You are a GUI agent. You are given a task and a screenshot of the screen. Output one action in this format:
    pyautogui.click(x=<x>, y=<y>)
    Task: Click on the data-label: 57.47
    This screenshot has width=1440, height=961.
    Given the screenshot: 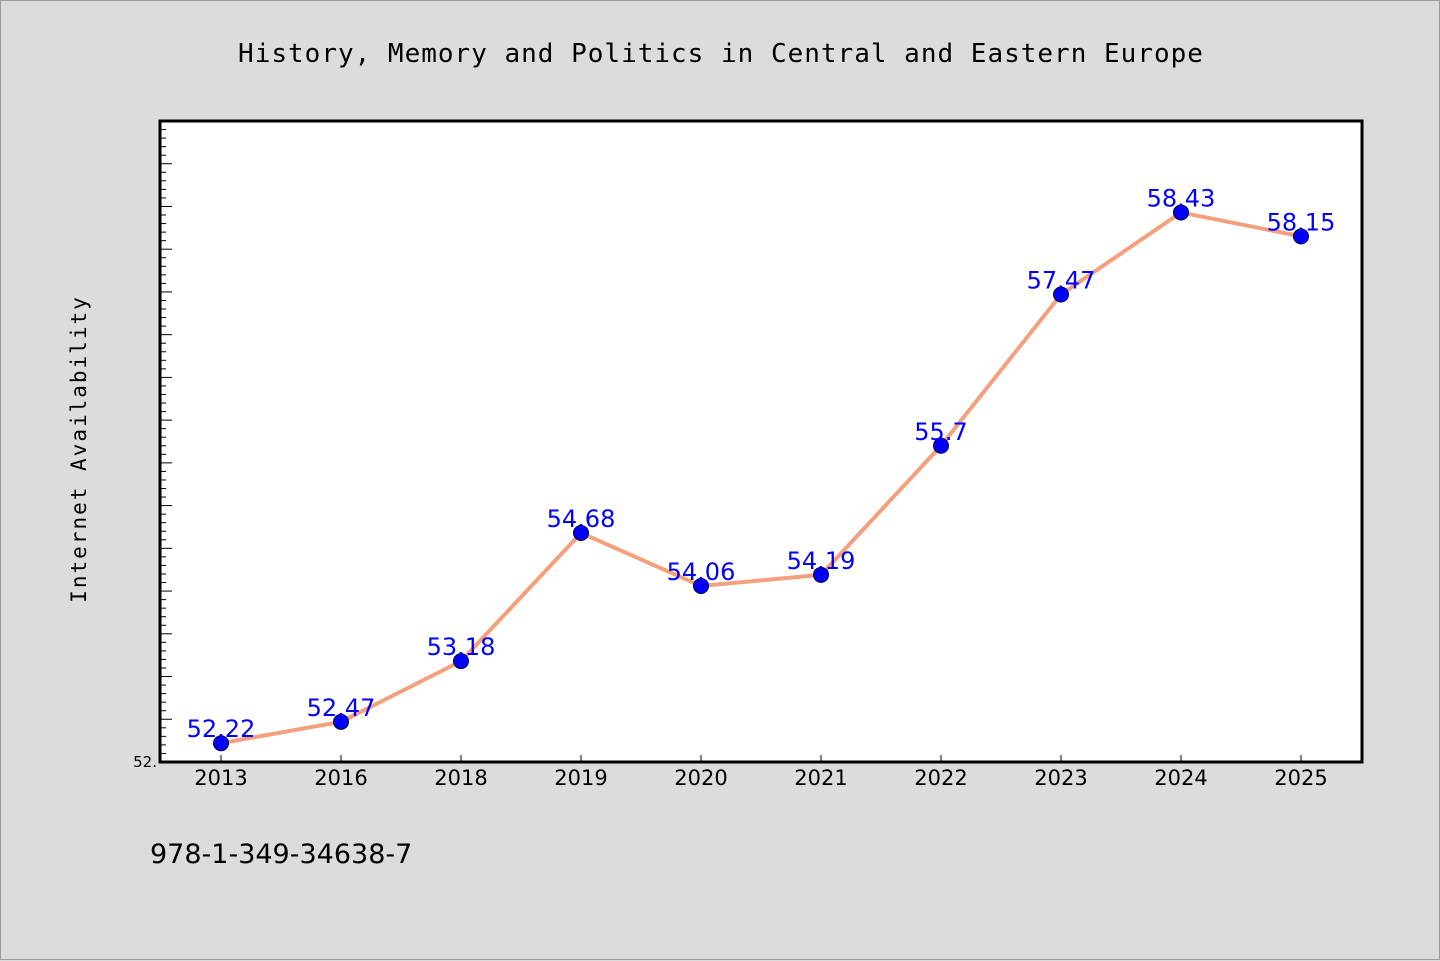 What is the action you would take?
    pyautogui.click(x=1061, y=280)
    